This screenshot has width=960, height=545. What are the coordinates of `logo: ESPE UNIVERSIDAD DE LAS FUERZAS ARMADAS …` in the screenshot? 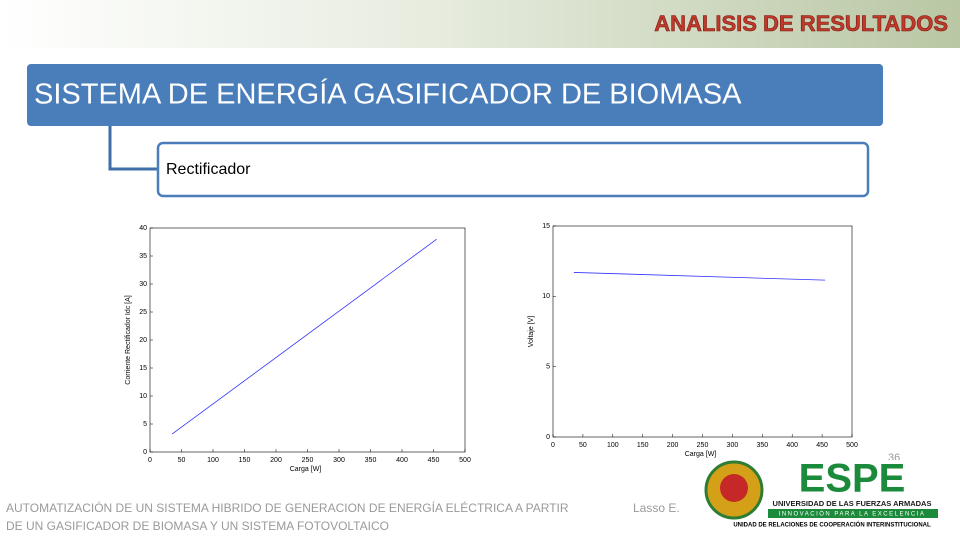 It's located at (823, 498).